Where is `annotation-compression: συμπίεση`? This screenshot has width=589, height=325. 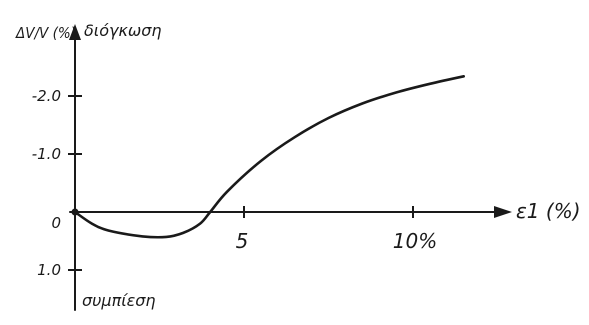 annotation-compression: συμπίεση is located at coordinates (119, 300).